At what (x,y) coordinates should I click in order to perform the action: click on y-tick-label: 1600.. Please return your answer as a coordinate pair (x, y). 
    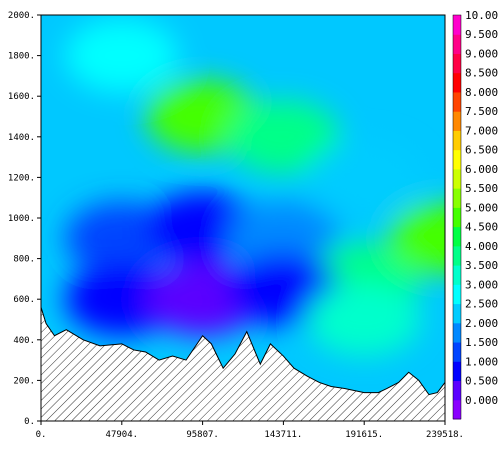
    Looking at the image, I should click on (21, 97).